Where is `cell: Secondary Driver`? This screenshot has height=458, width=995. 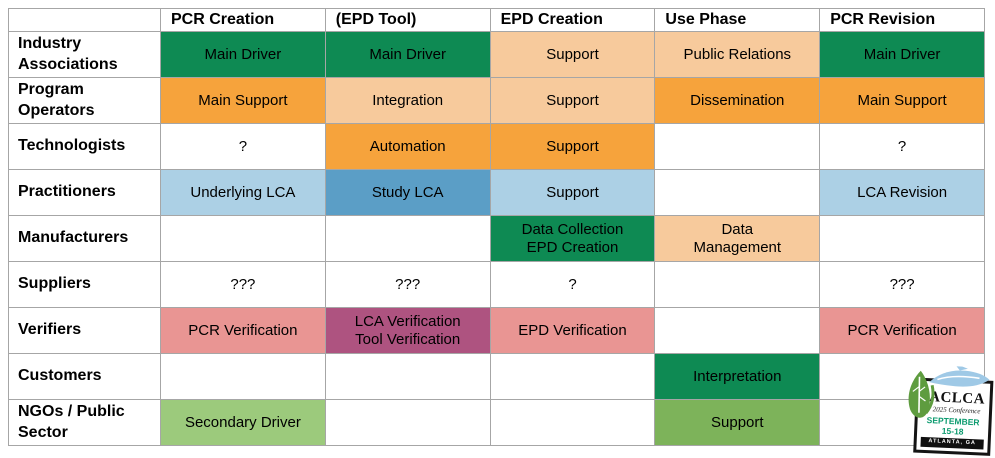
cell: Secondary Driver is located at coordinates (243, 422).